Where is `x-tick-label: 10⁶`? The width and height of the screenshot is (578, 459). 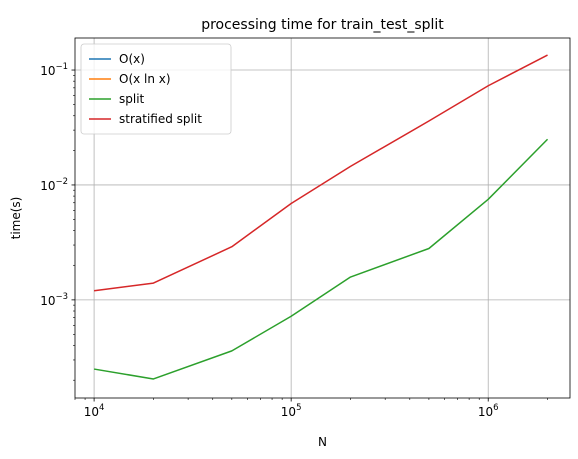
x-tick-label: 10⁶ is located at coordinates (488, 411).